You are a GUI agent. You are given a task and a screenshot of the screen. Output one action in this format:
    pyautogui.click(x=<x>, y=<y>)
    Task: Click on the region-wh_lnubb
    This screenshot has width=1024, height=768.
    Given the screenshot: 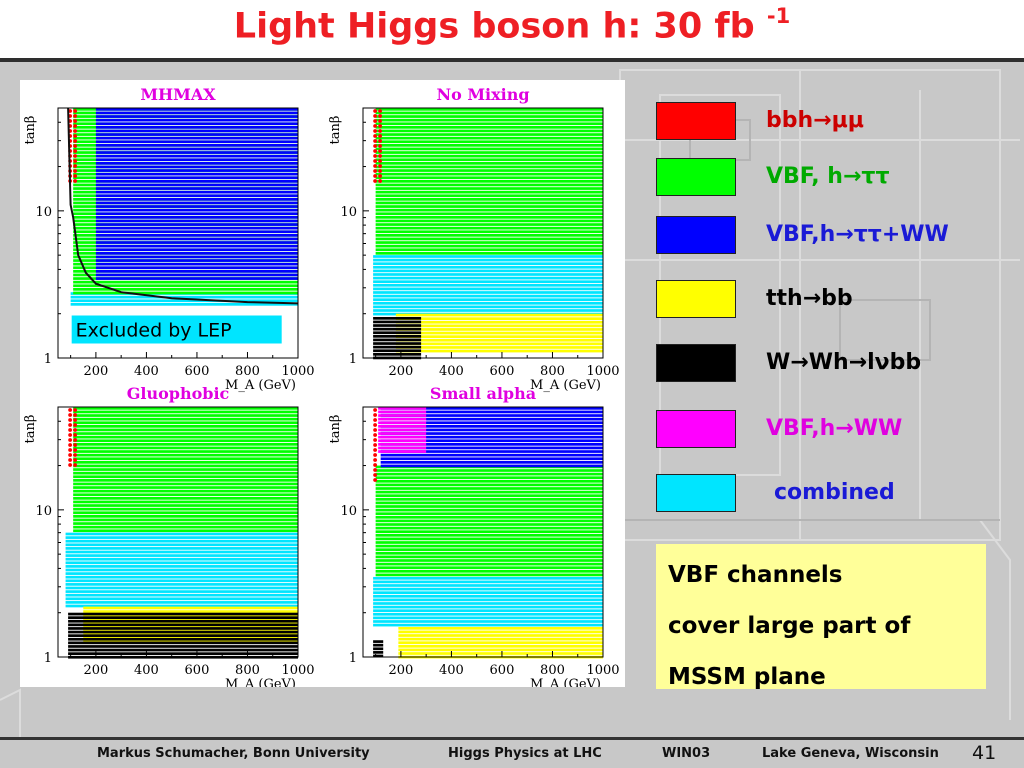 What is the action you would take?
    pyautogui.click(x=378, y=649)
    